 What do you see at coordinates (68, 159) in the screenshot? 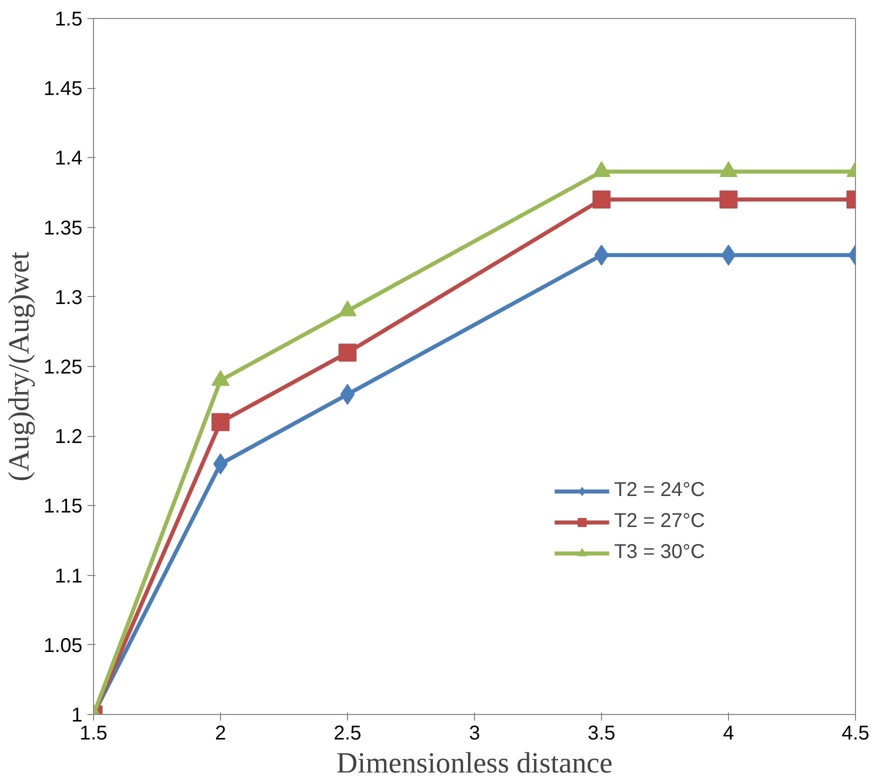
I see `y-tick-label: 1.4` at bounding box center [68, 159].